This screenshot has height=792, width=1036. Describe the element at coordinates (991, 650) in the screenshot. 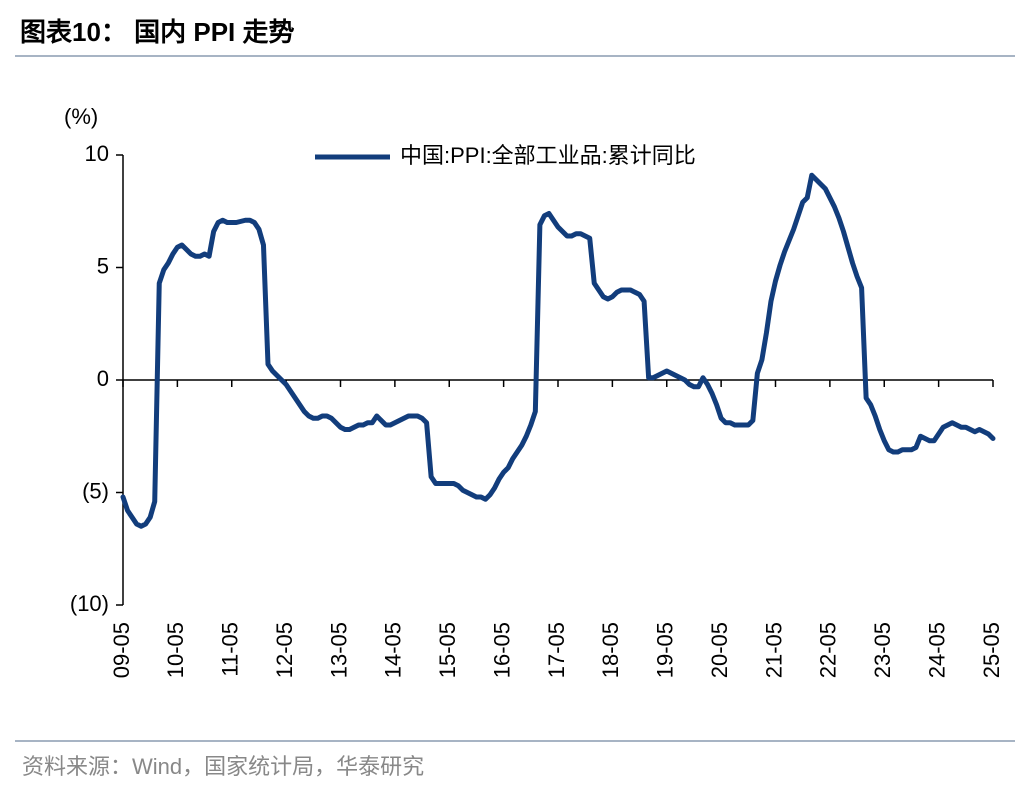

I see `x-tick-label: 25-05` at that location.